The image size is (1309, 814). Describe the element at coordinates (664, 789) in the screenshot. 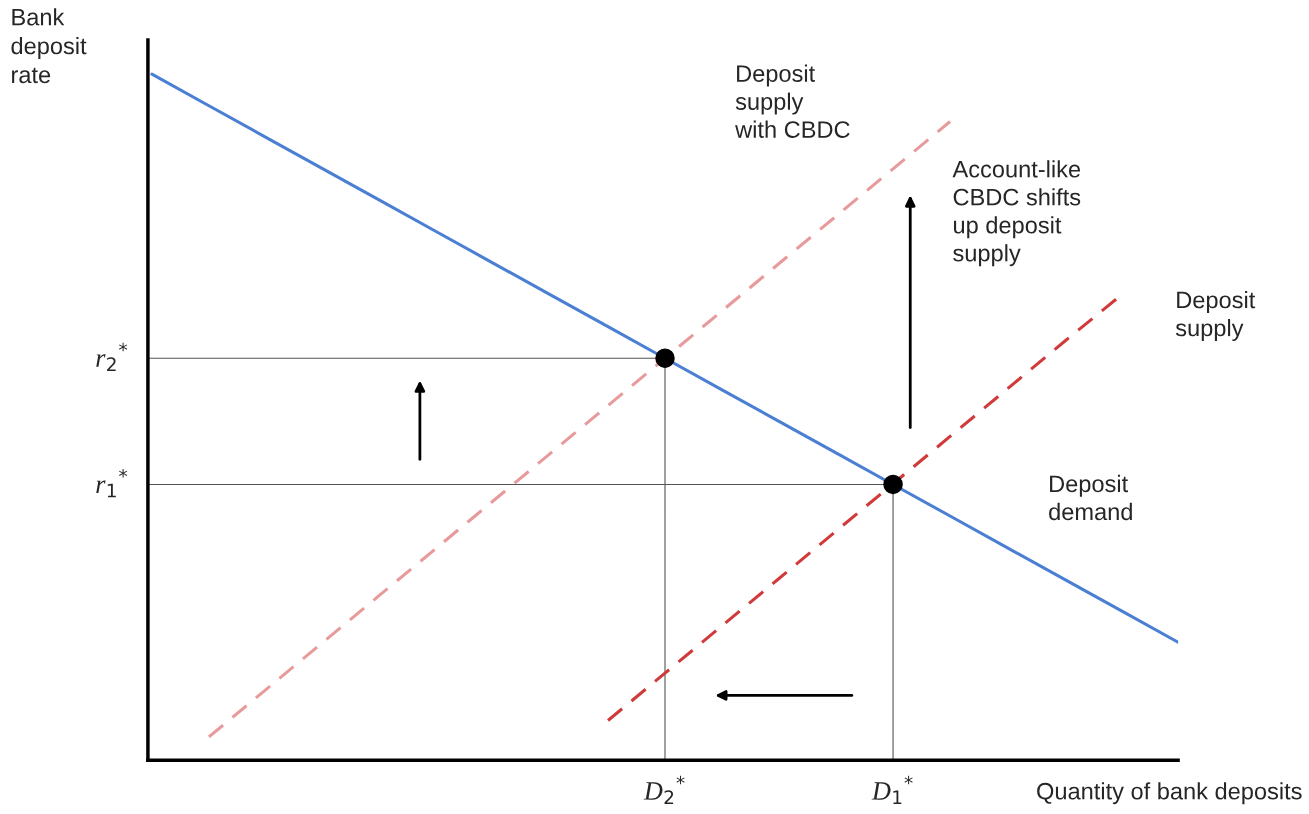

I see `x-tick-label: D$_{2}$$^{*}$` at that location.